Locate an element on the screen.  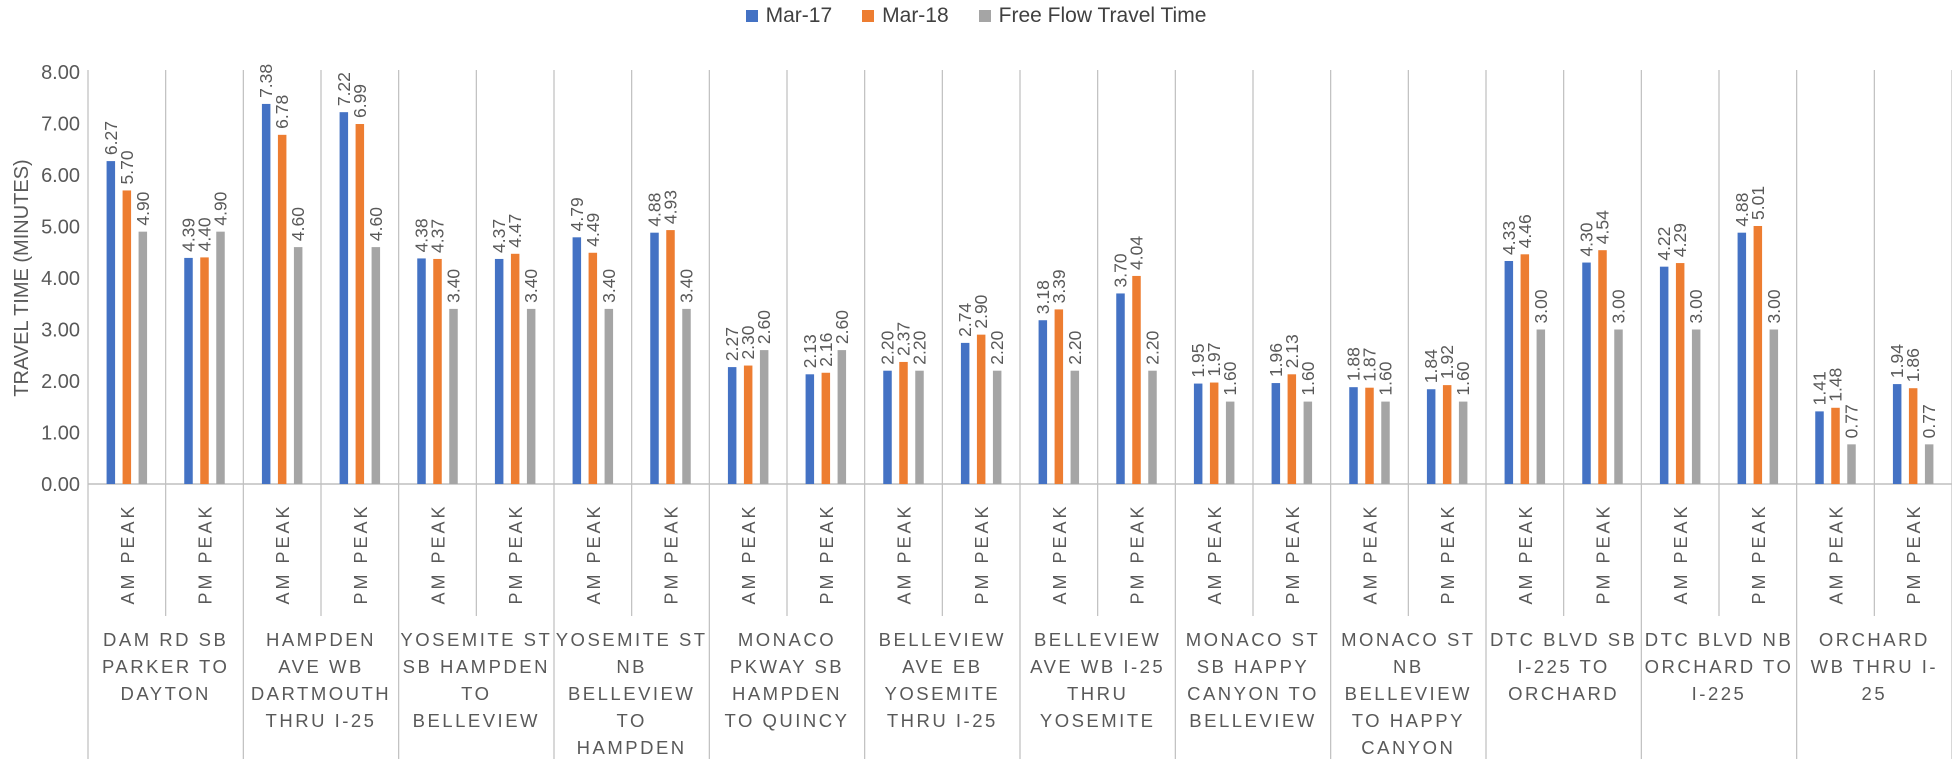
data-label-0: 1.41 is located at coordinates (1820, 388).